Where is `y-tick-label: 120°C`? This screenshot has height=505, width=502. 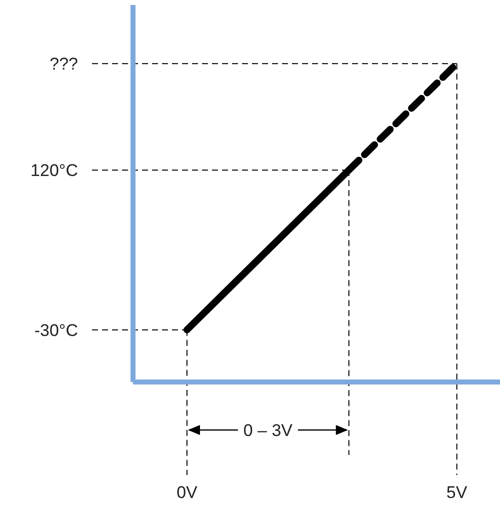
y-tick-label: 120°C is located at coordinates (54, 170).